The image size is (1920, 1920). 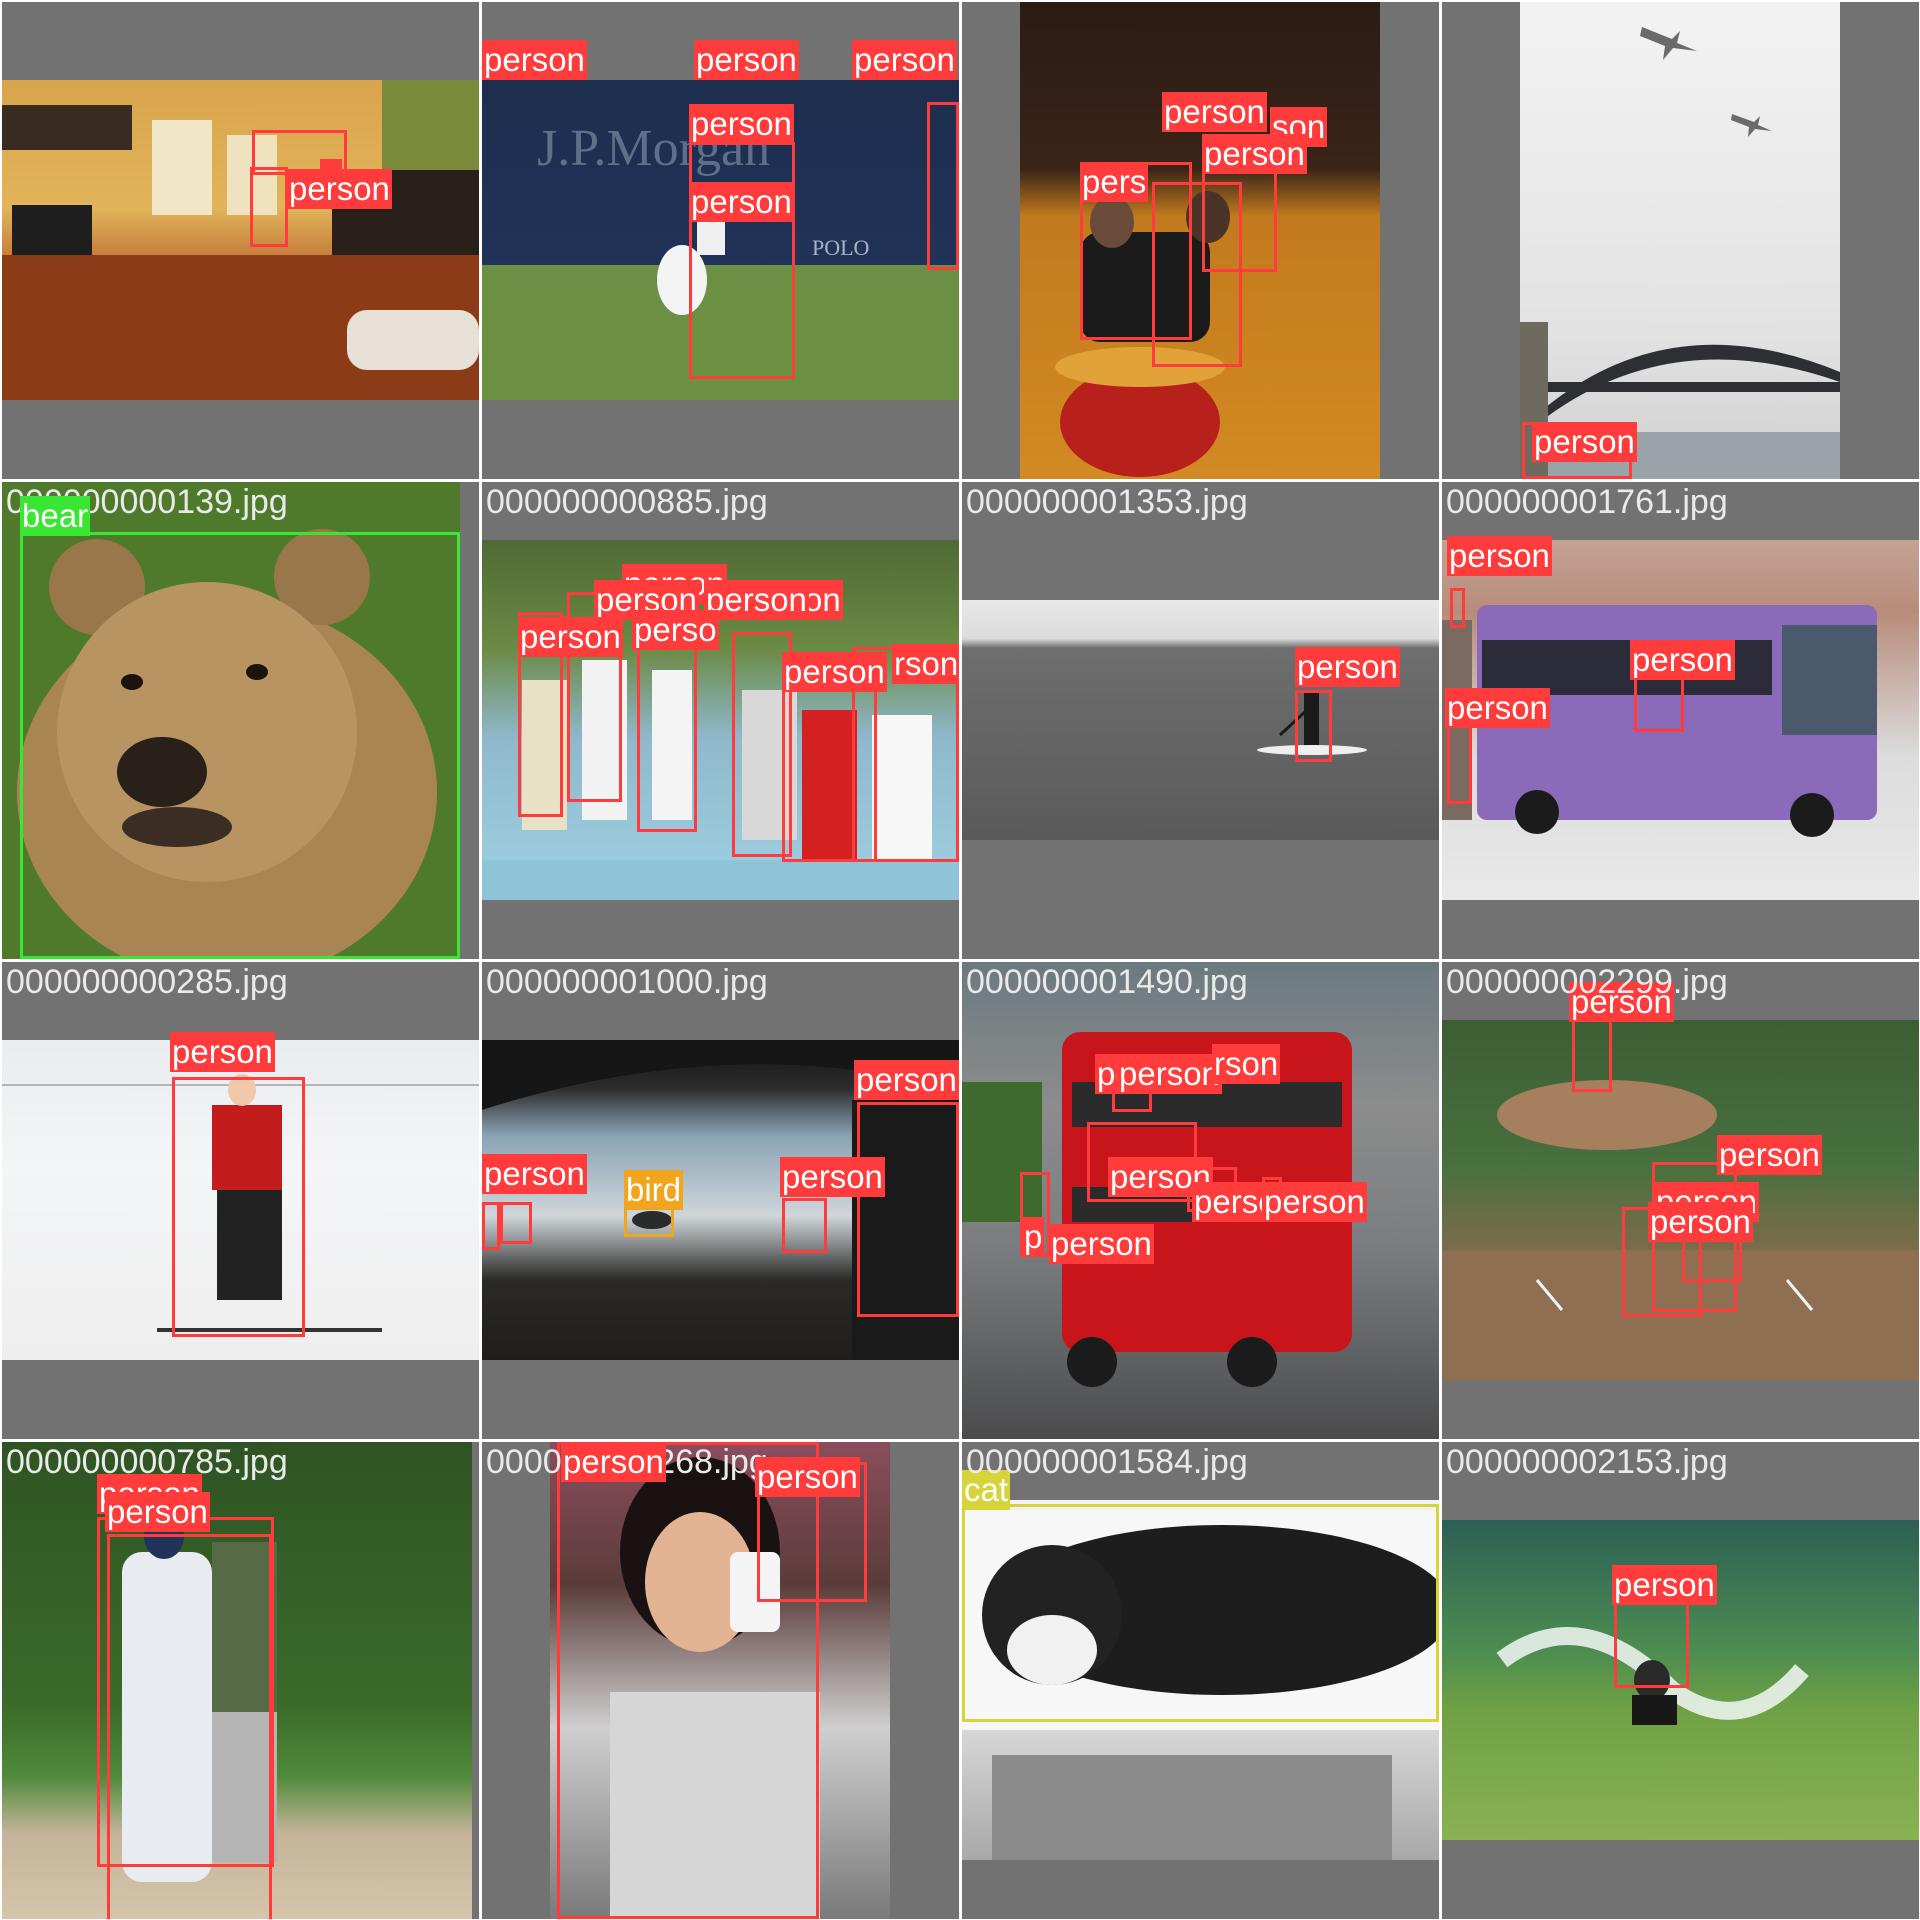 What do you see at coordinates (55, 516) in the screenshot?
I see `bear-label: bear` at bounding box center [55, 516].